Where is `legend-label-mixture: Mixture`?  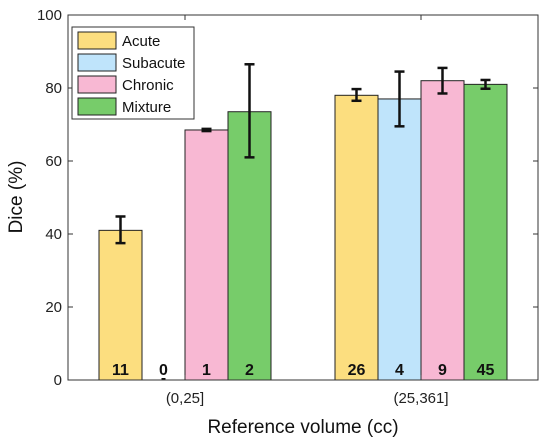 legend-label-mixture: Mixture is located at coordinates (146, 107).